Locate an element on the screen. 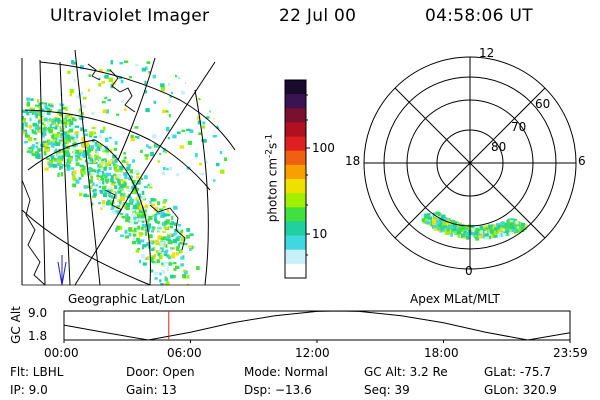  glat-text: GLat: -75.7 is located at coordinates (517, 372).